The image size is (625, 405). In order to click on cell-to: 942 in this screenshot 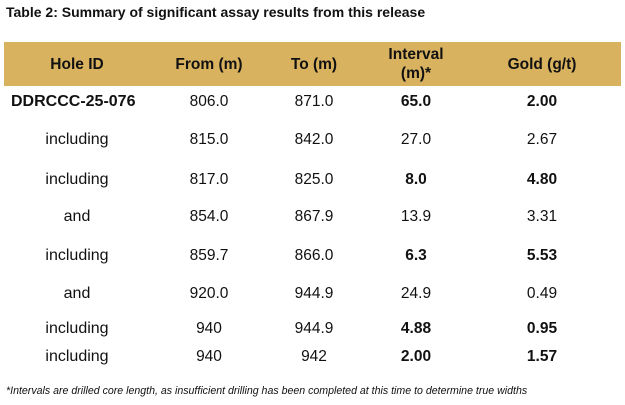, I will do `click(314, 356)`.